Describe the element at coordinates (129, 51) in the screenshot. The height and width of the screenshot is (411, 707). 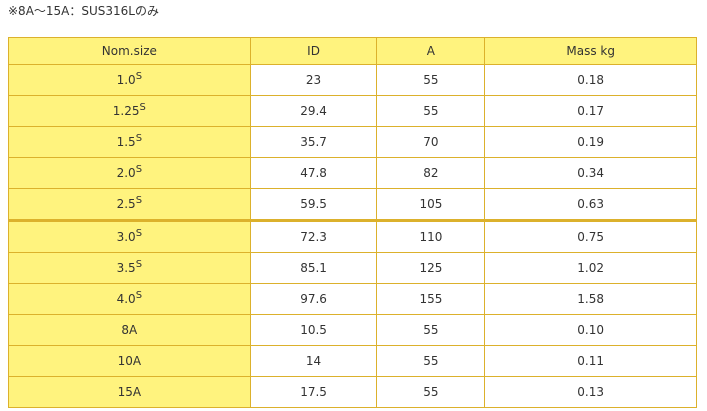
I see `header-nom-size: Nom.size` at that location.